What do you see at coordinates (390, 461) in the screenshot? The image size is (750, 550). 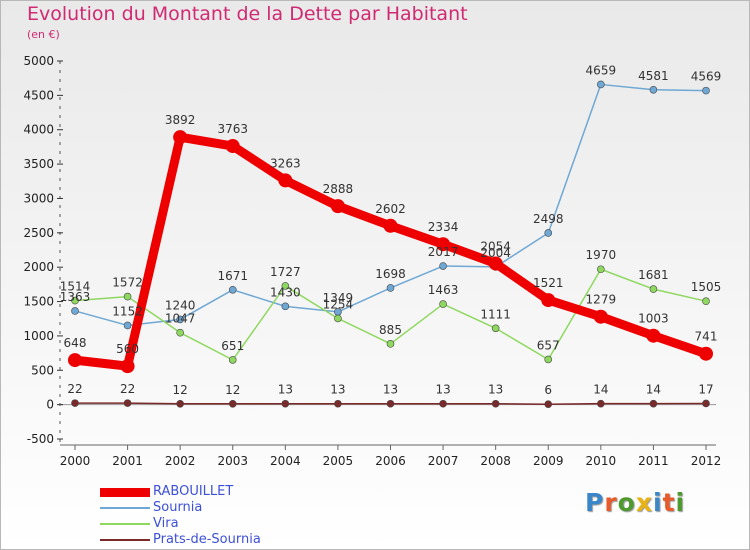 I see `x-tick-label: 2006` at bounding box center [390, 461].